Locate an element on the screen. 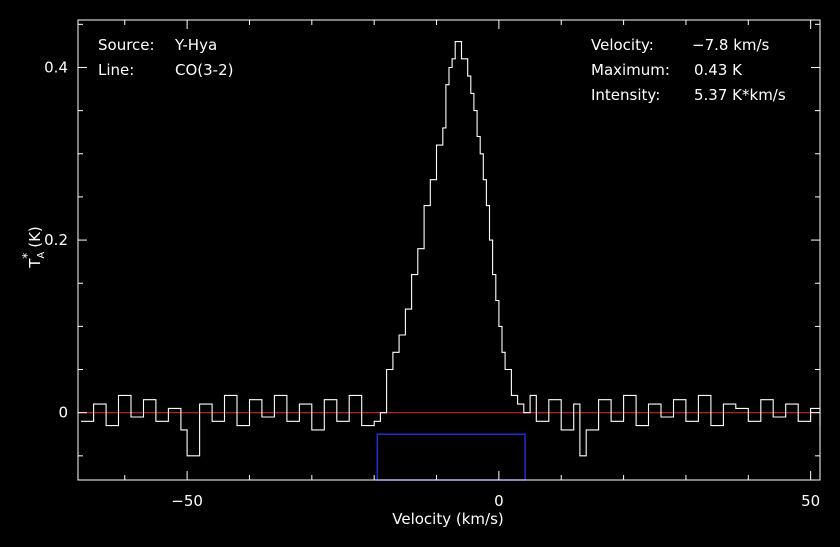  y-axis-title-sup: * is located at coordinates (27, 256).